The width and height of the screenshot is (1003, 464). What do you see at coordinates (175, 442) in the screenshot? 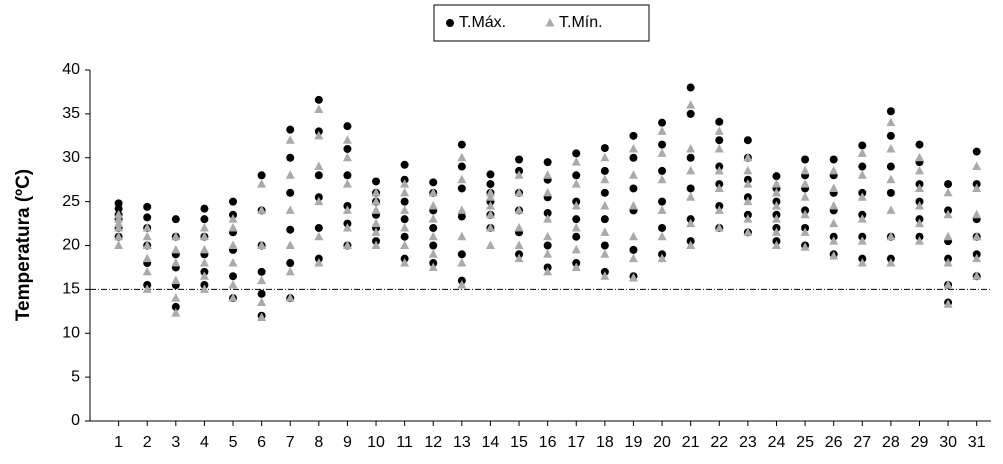
I see `x-tick-label: 3` at bounding box center [175, 442].